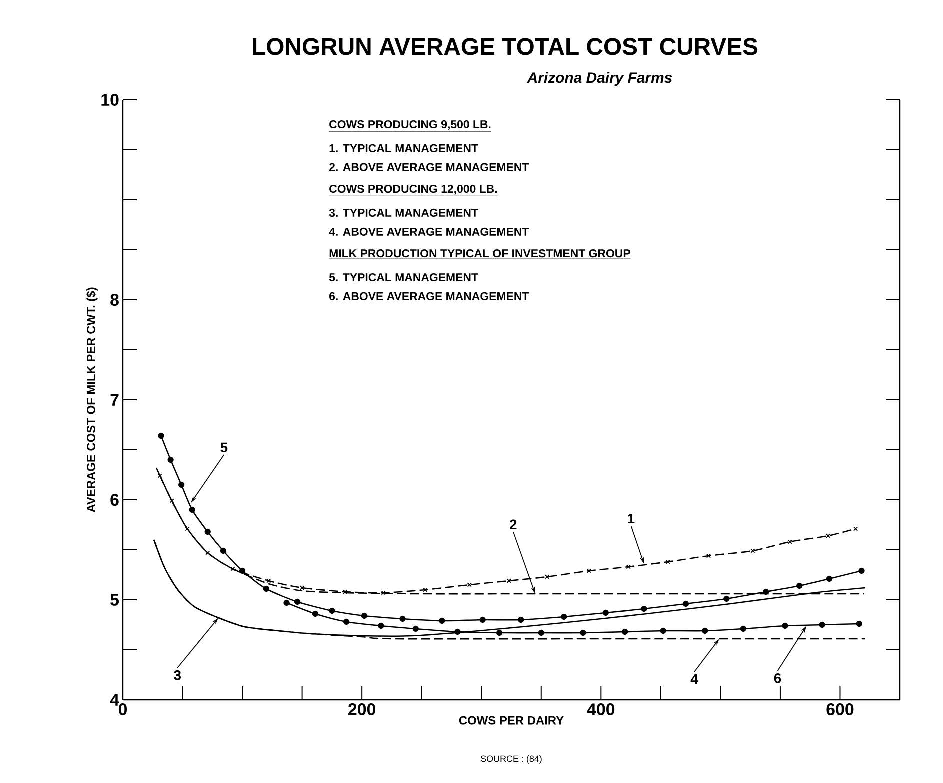 This screenshot has height=783, width=943. What do you see at coordinates (114, 400) in the screenshot?
I see `y-tick-label: 7` at bounding box center [114, 400].